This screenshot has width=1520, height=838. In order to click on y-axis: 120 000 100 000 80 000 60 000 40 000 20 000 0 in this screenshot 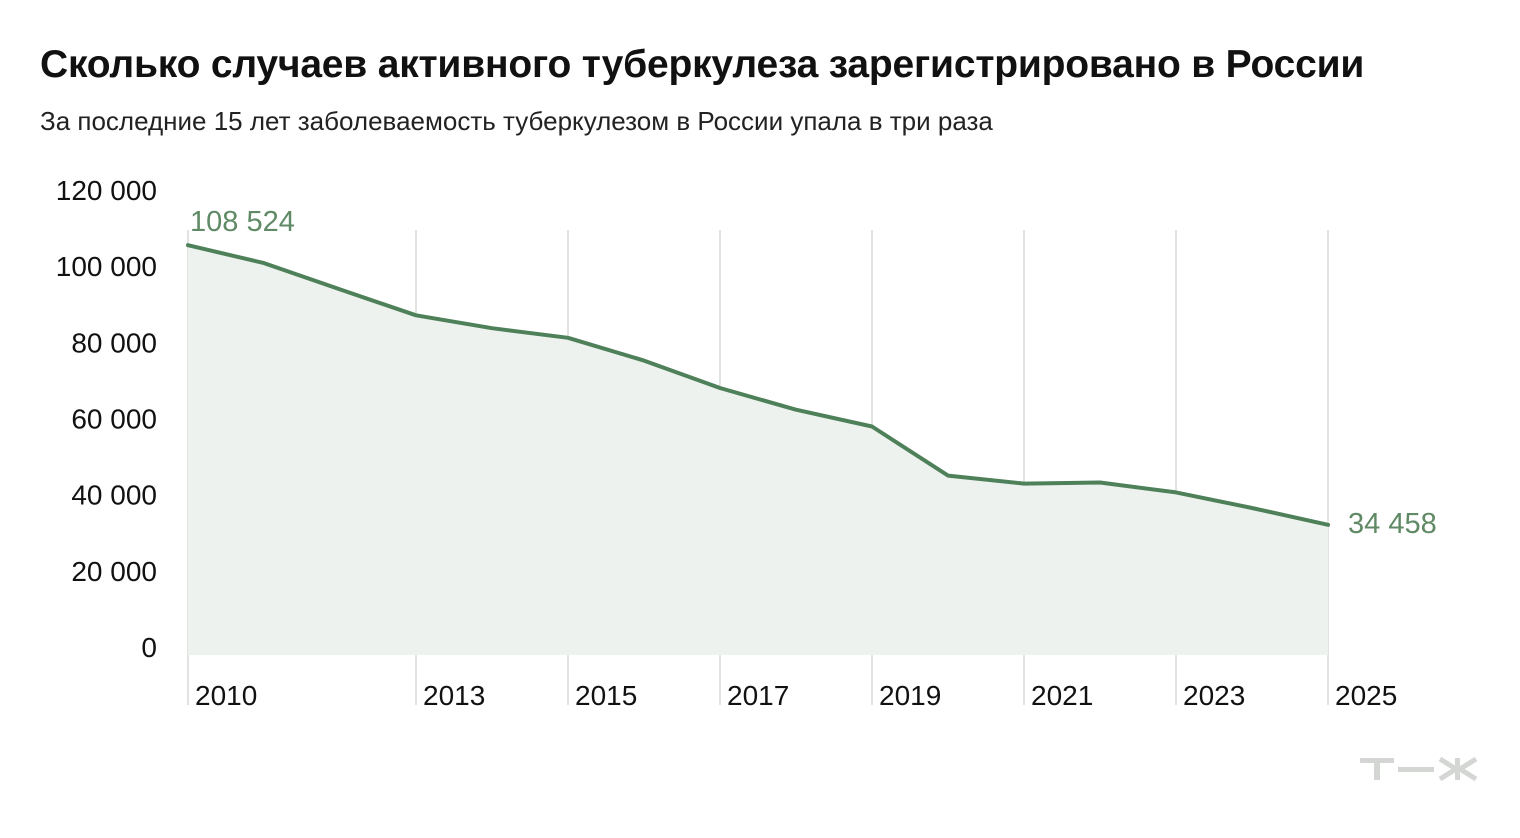, I will do `click(106, 419)`.